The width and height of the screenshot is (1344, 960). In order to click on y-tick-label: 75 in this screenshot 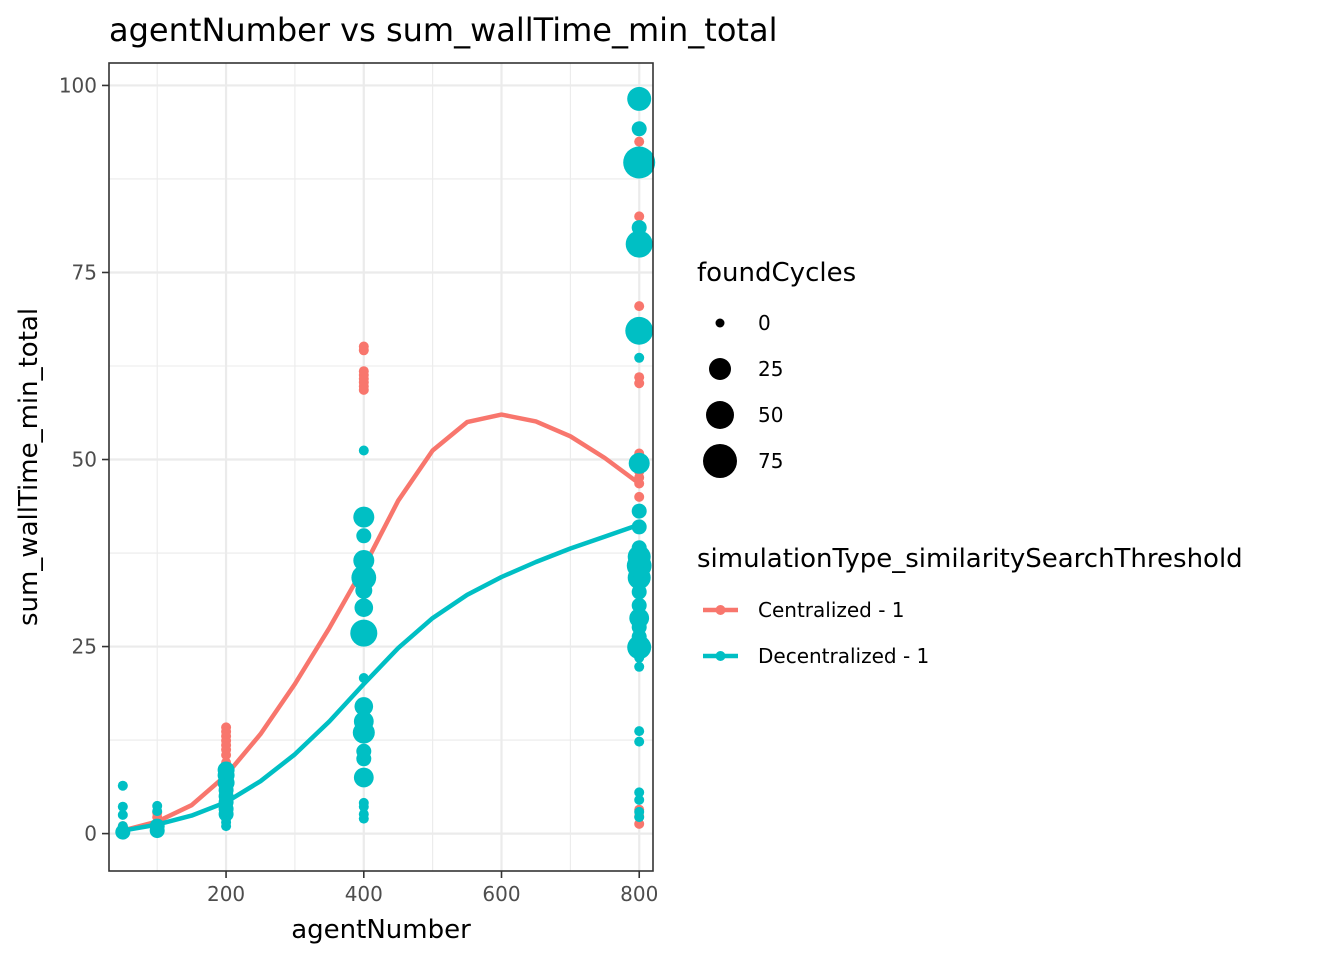, I will do `click(84, 272)`.